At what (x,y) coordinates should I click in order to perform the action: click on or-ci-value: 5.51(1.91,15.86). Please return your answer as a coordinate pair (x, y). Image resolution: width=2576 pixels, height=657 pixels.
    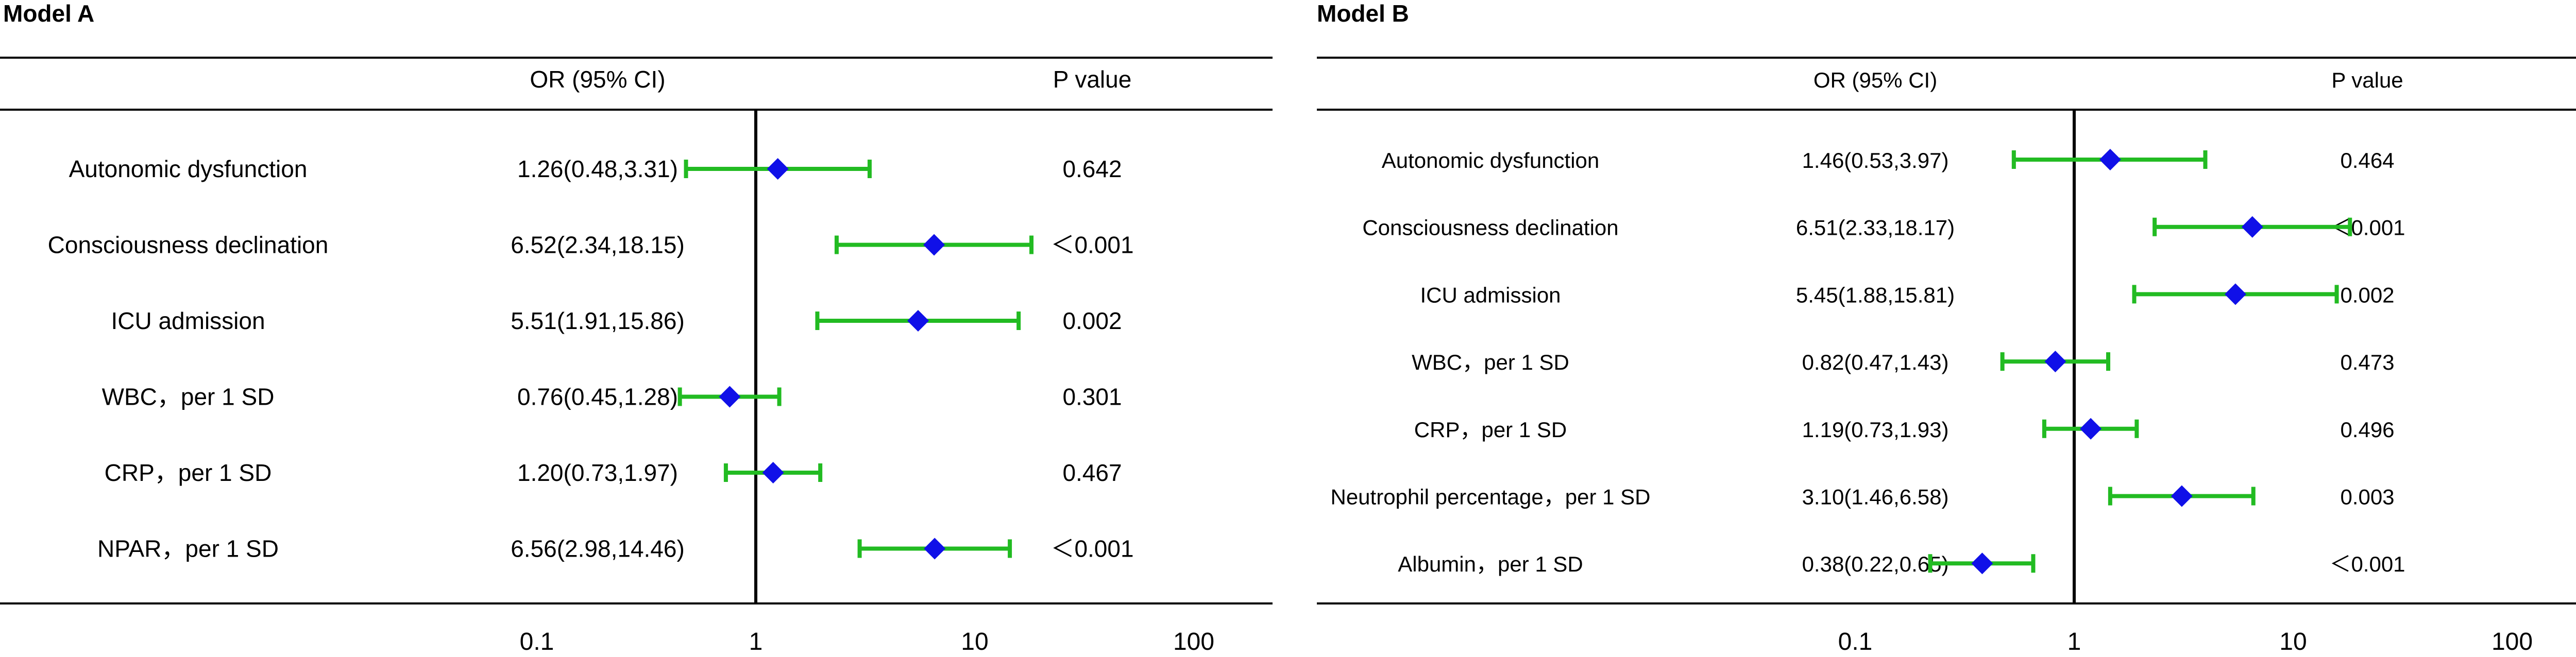
    Looking at the image, I should click on (598, 320).